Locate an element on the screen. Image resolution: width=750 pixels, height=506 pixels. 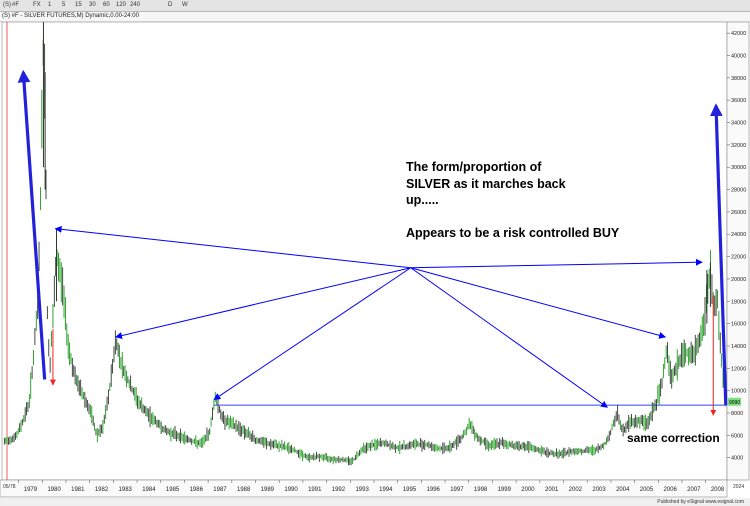
x-tick-label: 1985 is located at coordinates (173, 490).